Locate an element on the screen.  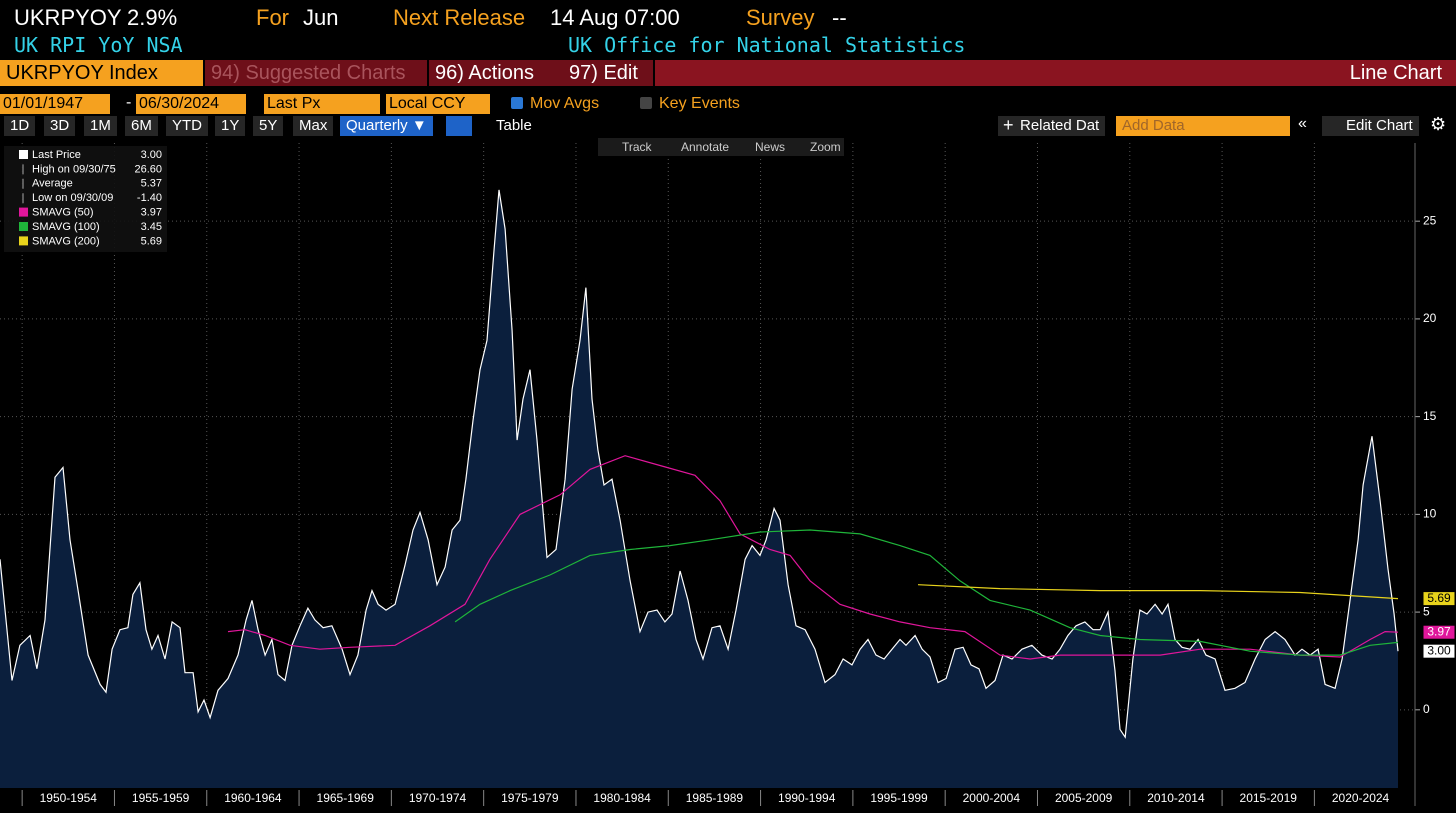
chart-tool: Track is located at coordinates (637, 147).